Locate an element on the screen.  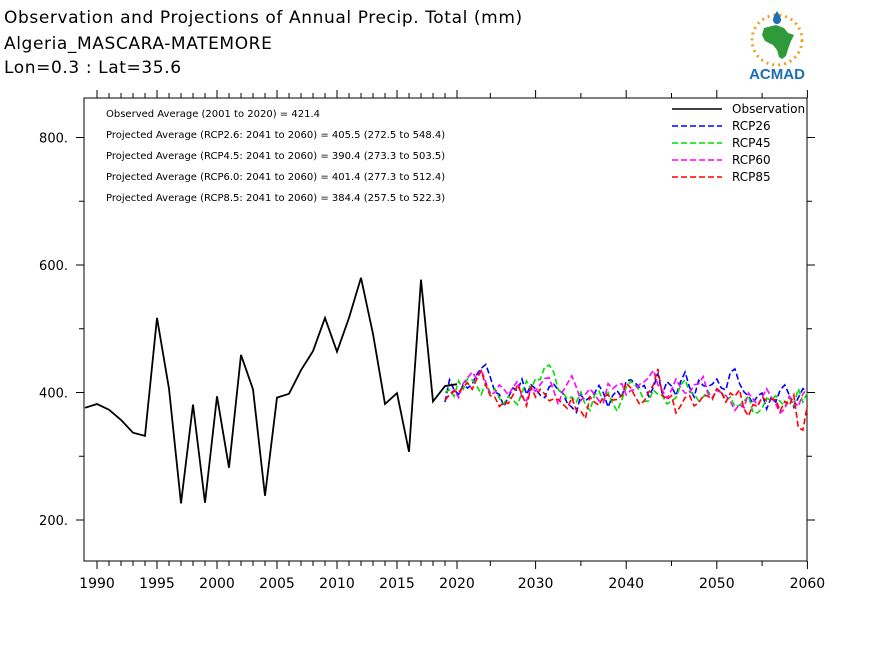
x-tick-label: 2000 is located at coordinates (217, 584).